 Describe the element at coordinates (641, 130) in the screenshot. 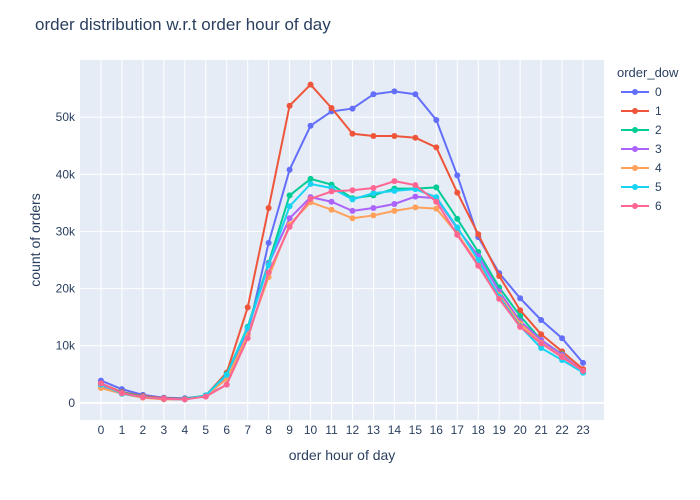

I see `legend-item: 2` at that location.